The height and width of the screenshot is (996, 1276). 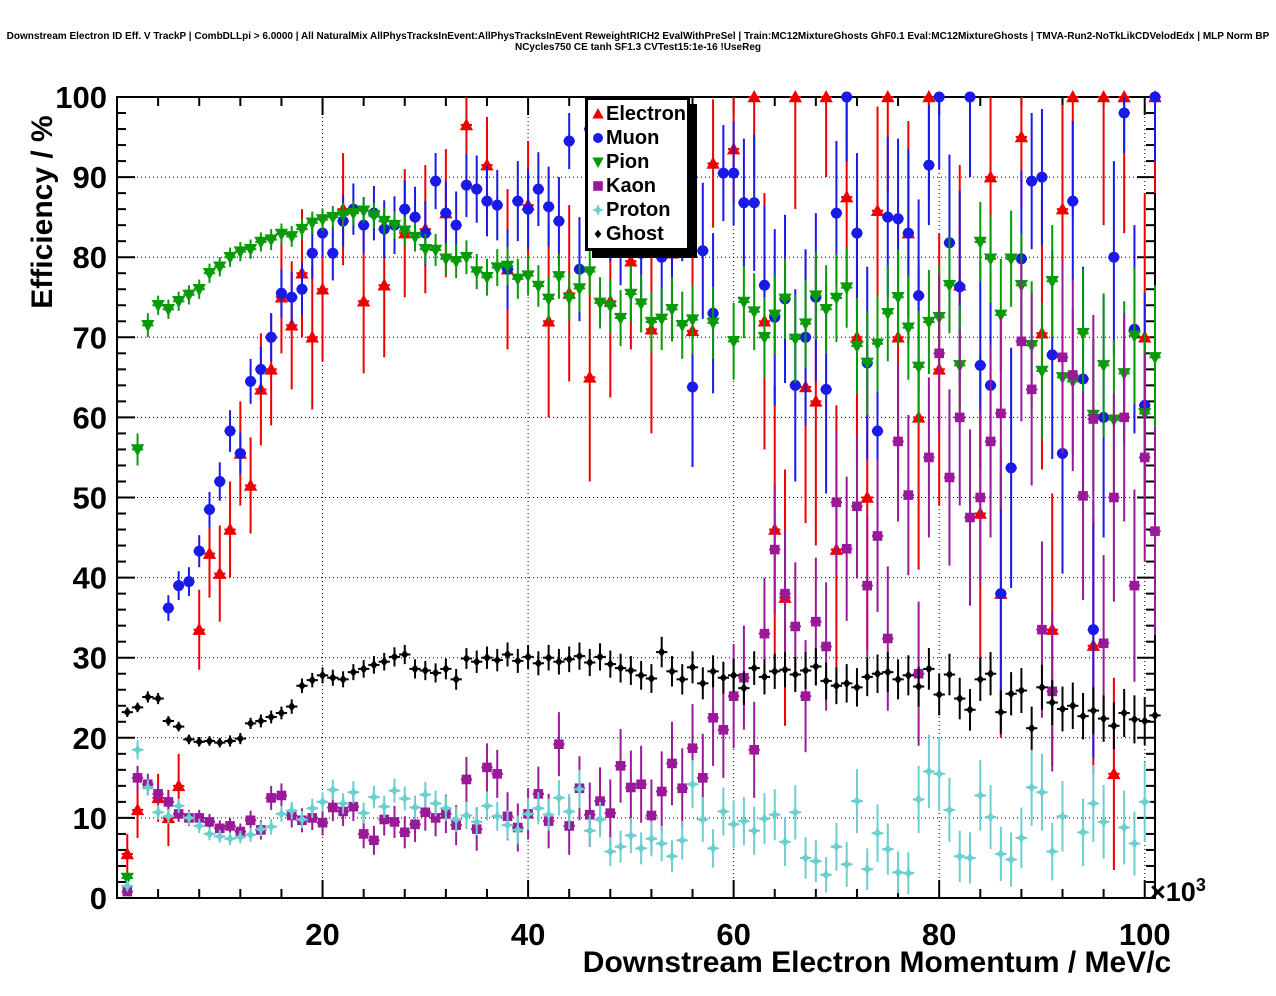 What do you see at coordinates (639, 210) in the screenshot?
I see `legend-item-proton: Proton` at bounding box center [639, 210].